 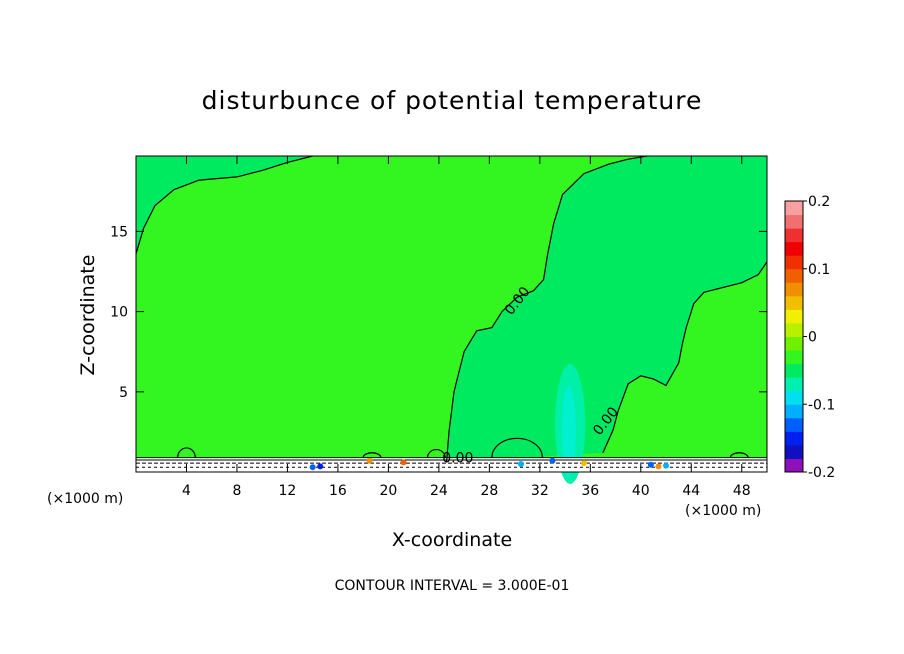 I want to click on y-tick-label-10: 10, so click(x=119, y=313).